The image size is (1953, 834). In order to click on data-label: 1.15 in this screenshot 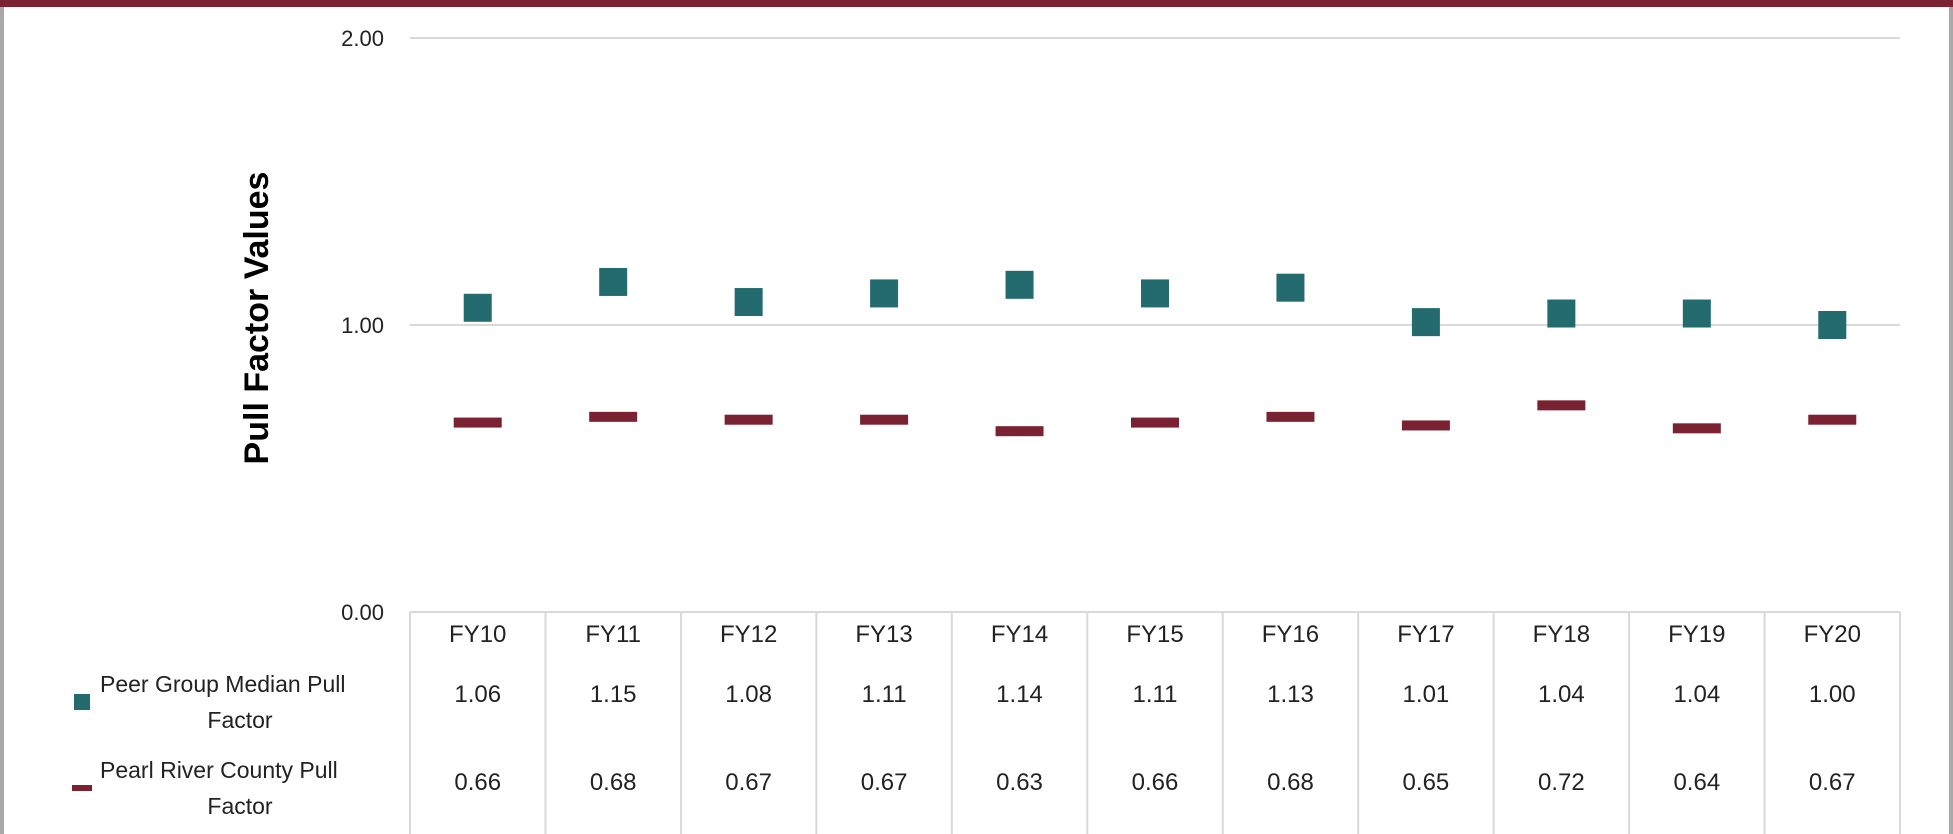, I will do `click(613, 694)`.